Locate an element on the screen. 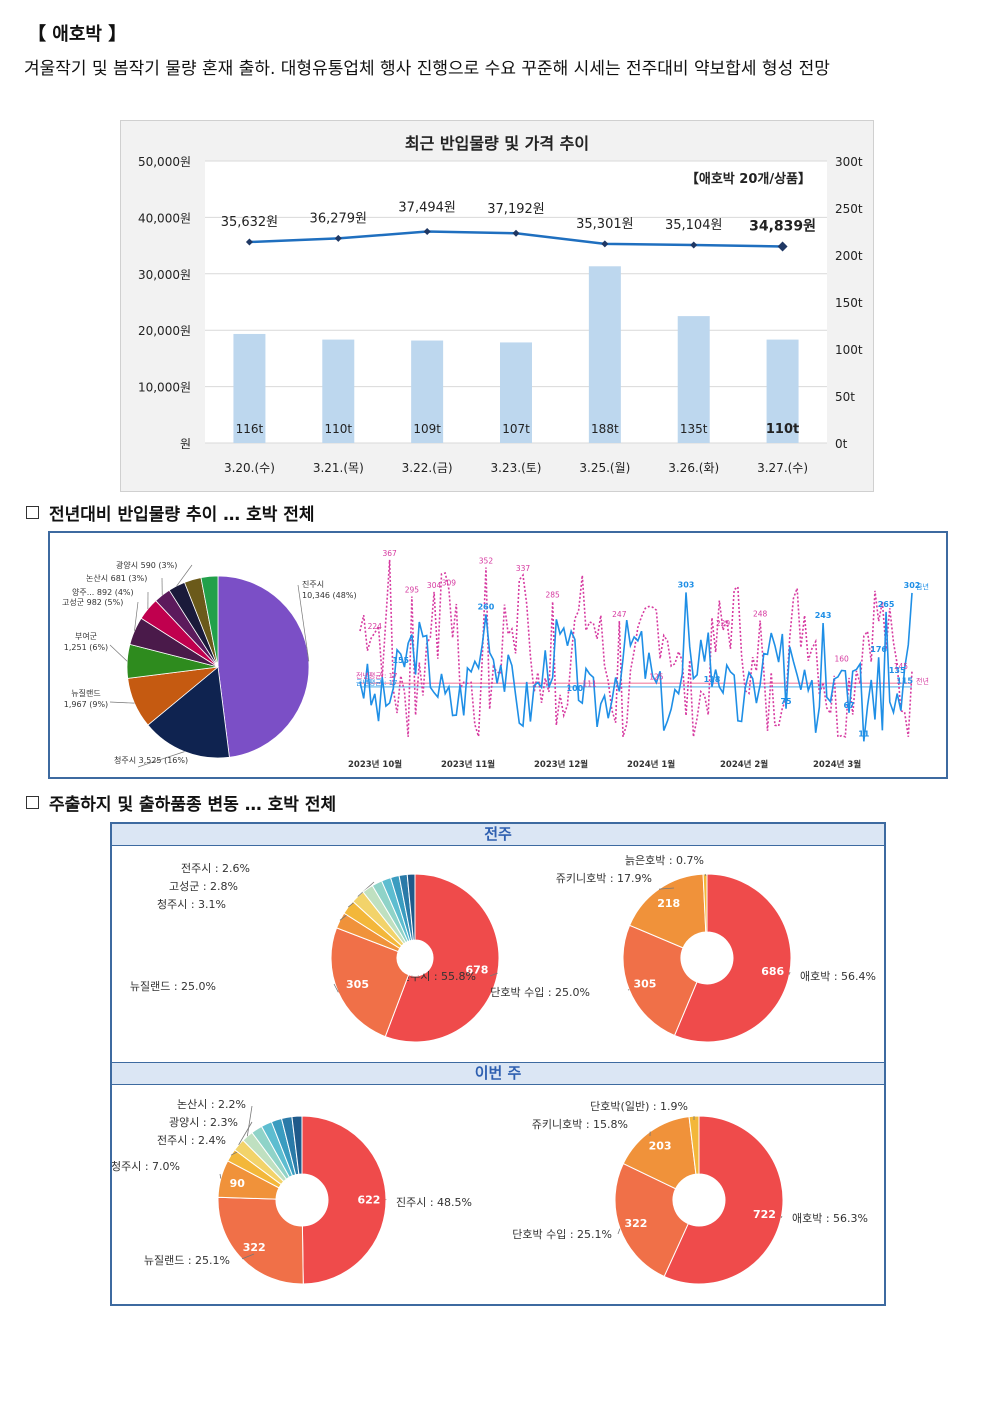 This screenshot has width=992, height=1403. date-tick-label: 3.21.(목) is located at coordinates (338, 468).